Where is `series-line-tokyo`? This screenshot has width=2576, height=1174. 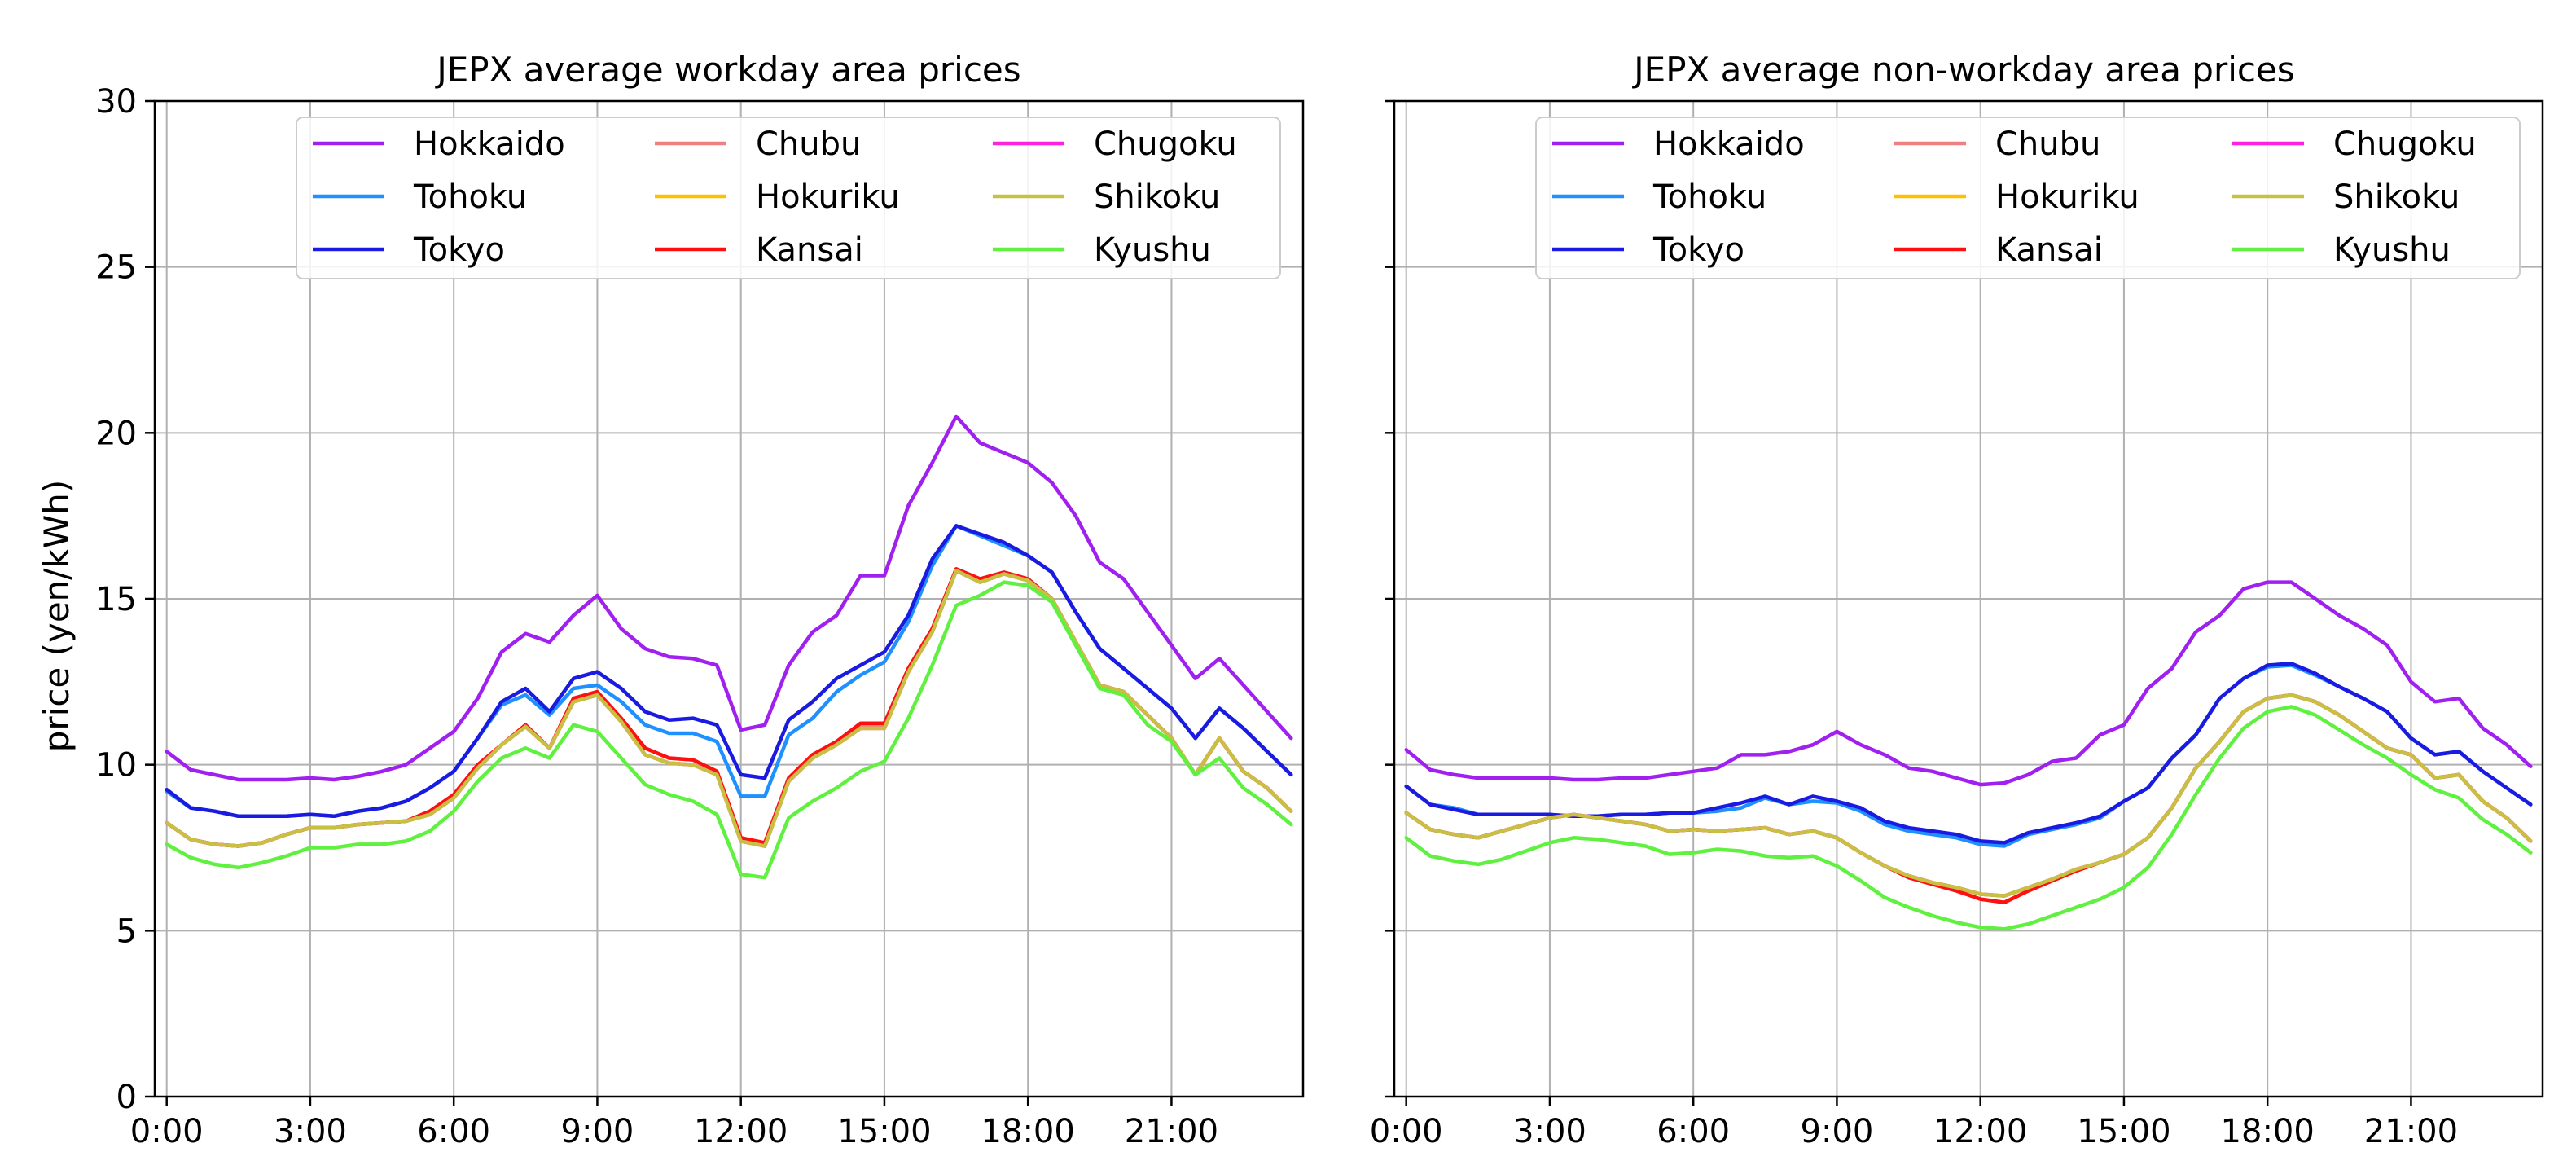 series-line-tokyo is located at coordinates (729, 671).